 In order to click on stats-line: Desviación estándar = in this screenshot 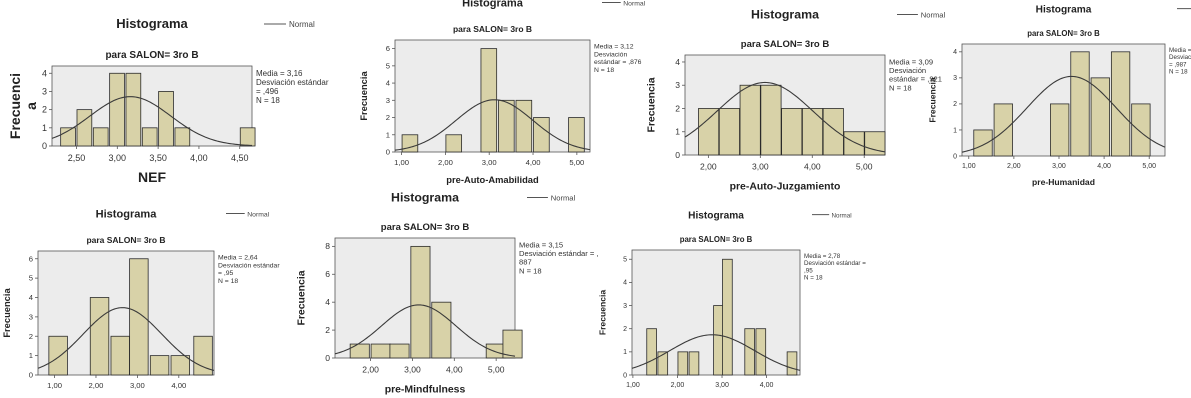, I will do `click(835, 263)`.